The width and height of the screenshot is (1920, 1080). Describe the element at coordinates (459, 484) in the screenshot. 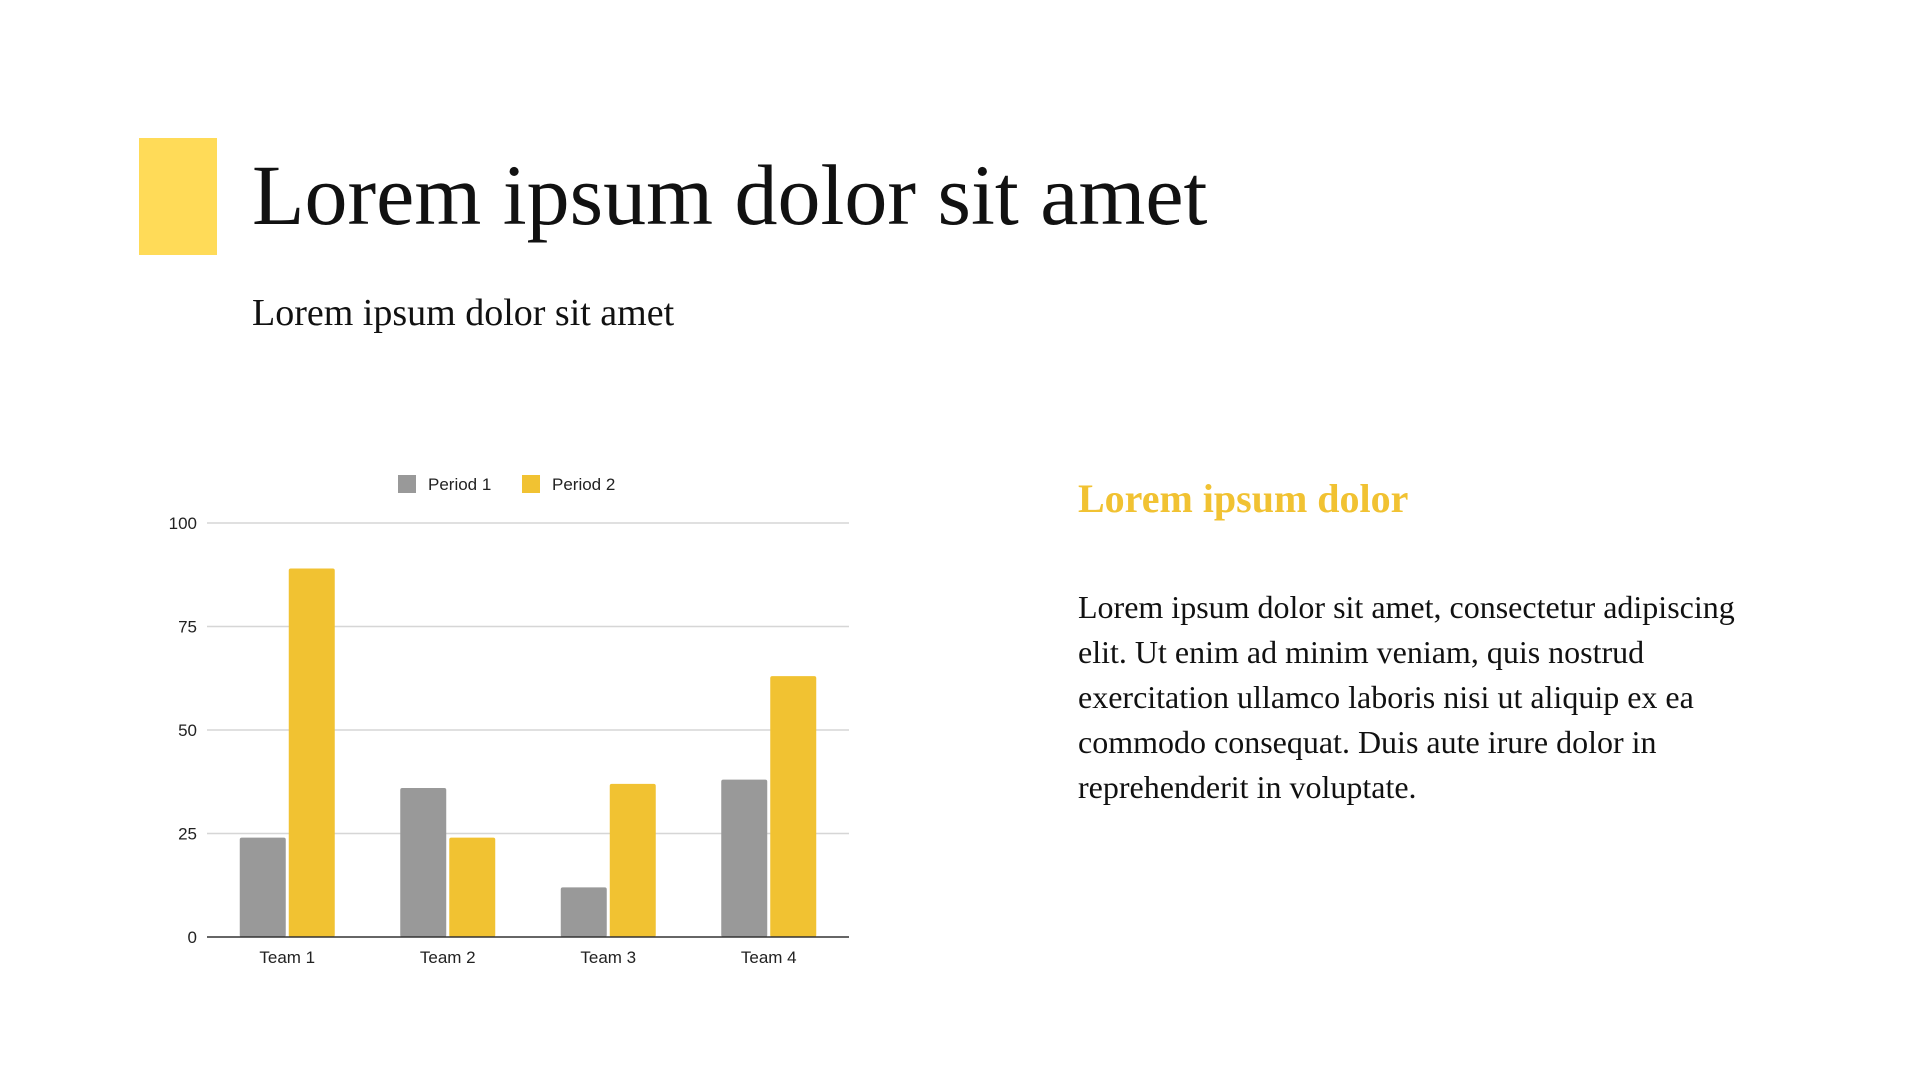

I see `legend-label: Period 1` at that location.